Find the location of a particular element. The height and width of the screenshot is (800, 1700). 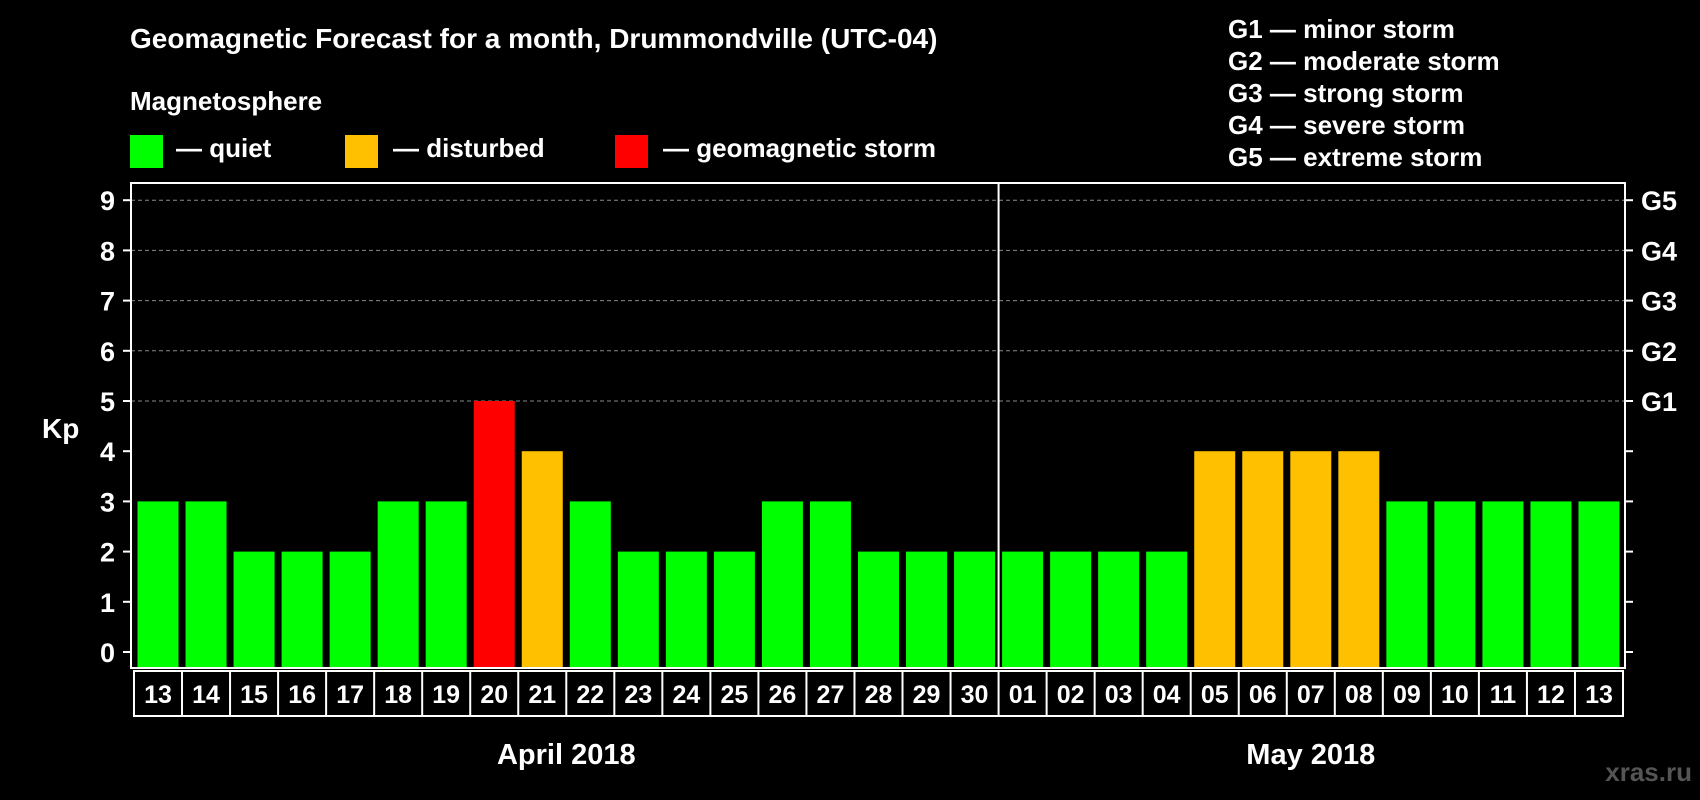

day-label: 10 is located at coordinates (1455, 695).